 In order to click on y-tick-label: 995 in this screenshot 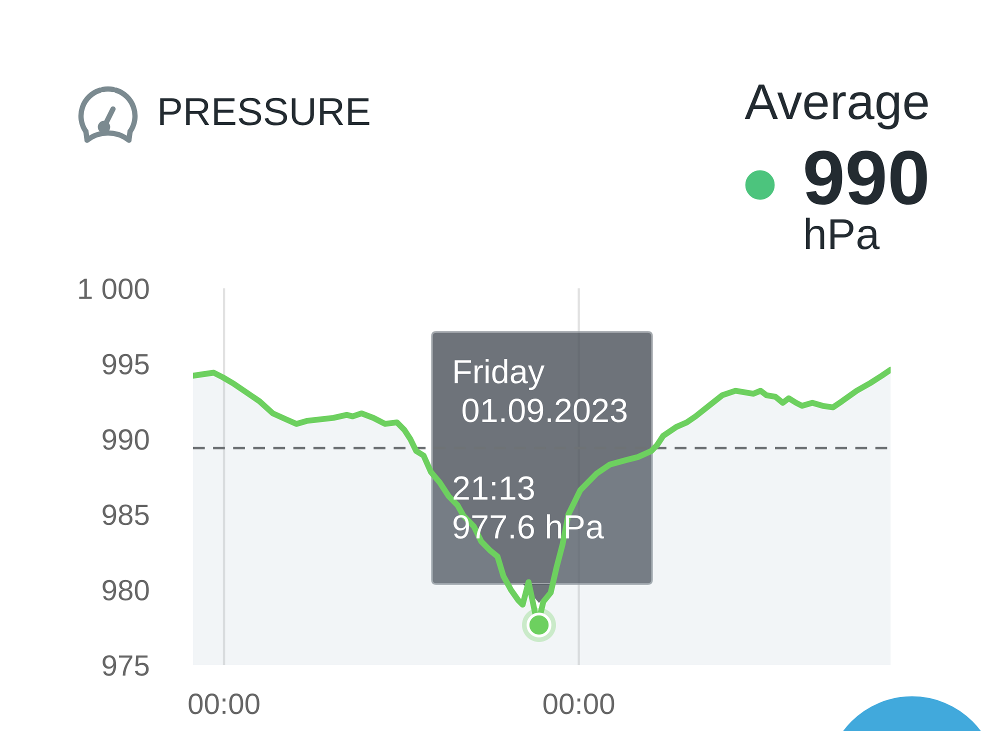, I will do `click(125, 364)`.